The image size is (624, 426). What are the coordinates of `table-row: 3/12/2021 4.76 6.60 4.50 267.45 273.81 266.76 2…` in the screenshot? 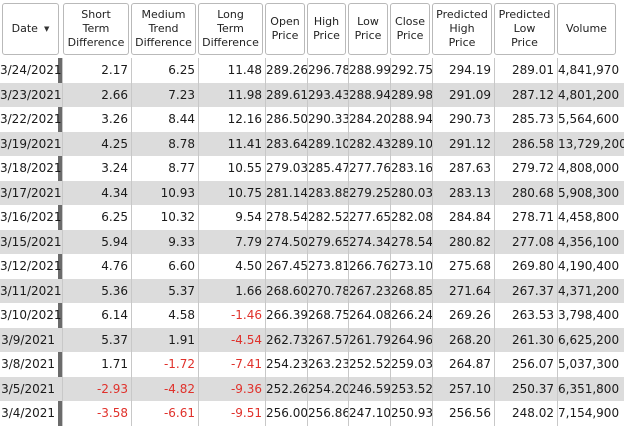 It's located at (312, 266).